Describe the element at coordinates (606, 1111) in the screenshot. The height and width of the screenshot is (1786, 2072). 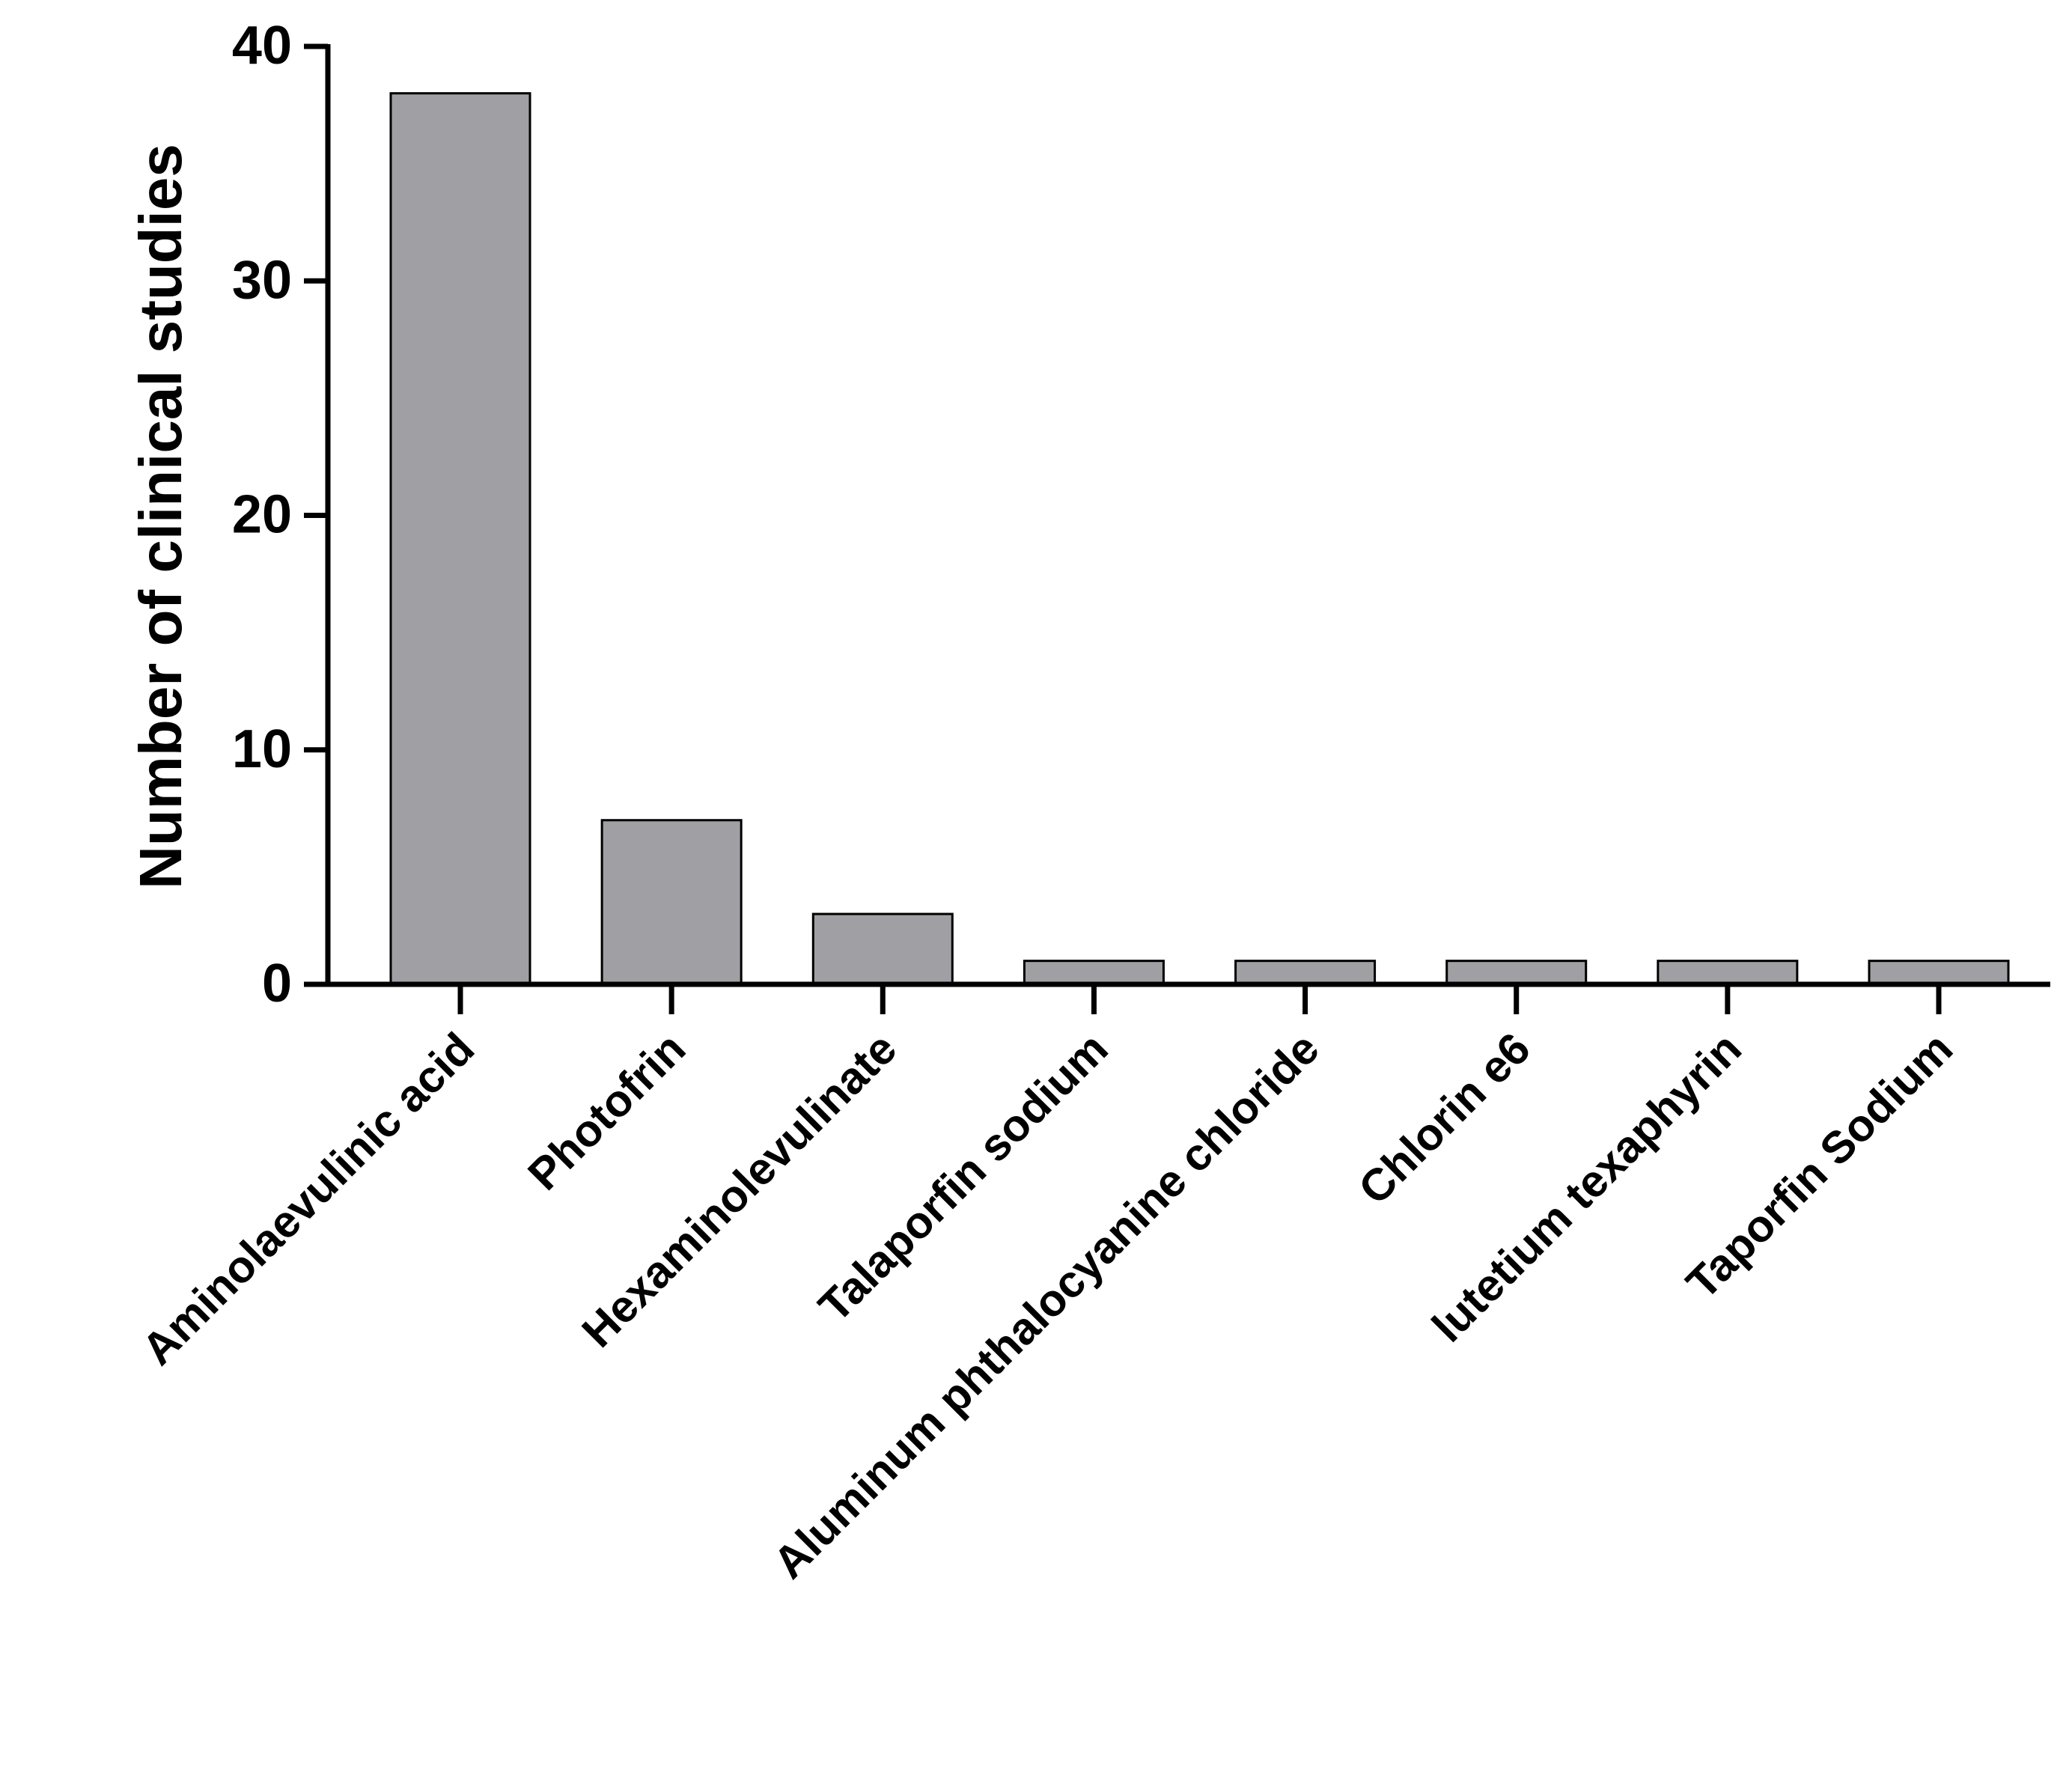
I see `x-tick-label: Photofrin` at that location.